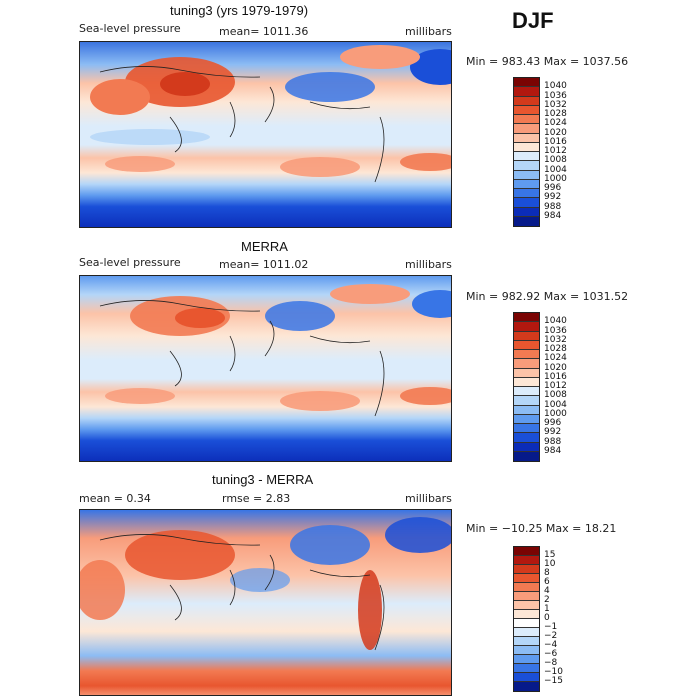 The height and width of the screenshot is (700, 700). What do you see at coordinates (547, 600) in the screenshot?
I see `colorbar-tick-label: 2` at bounding box center [547, 600].